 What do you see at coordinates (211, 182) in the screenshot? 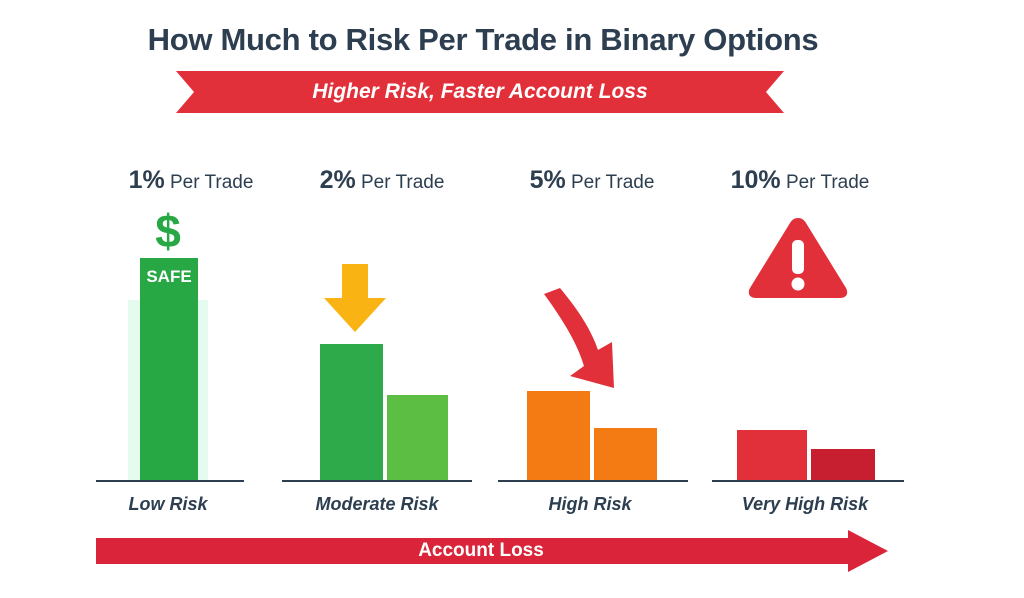
I see `group-1-suffix: Per Trade` at bounding box center [211, 182].